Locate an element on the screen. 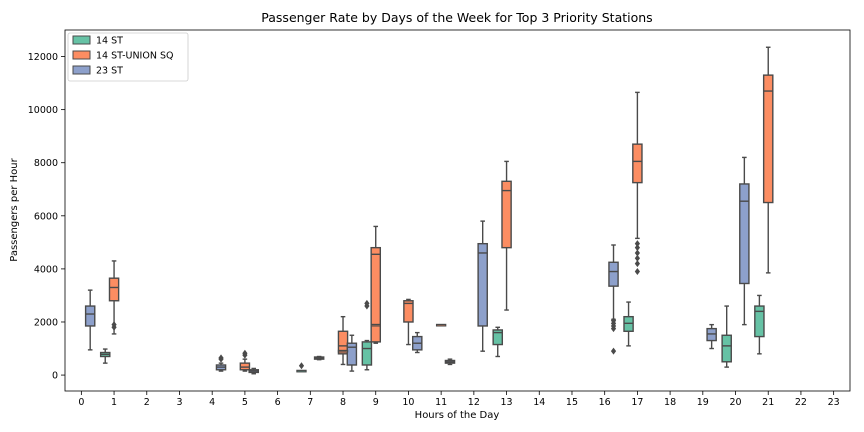 The width and height of the screenshot is (864, 432). x-tick-label: 8 is located at coordinates (343, 402).